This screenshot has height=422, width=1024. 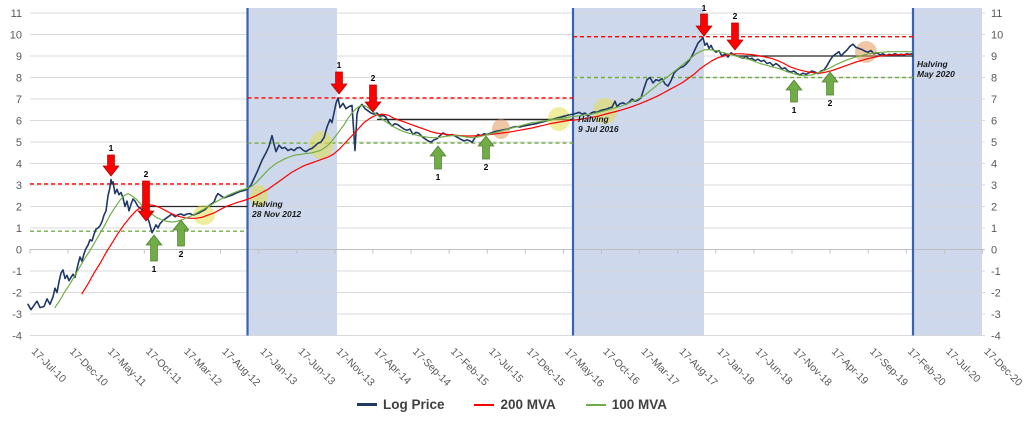 What do you see at coordinates (19, 100) in the screenshot?
I see `y-axis-label-left: 7` at bounding box center [19, 100].